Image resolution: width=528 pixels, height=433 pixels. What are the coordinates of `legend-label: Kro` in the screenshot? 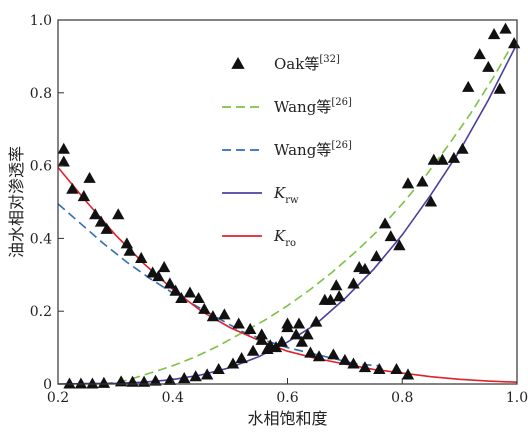 It's located at (284, 238).